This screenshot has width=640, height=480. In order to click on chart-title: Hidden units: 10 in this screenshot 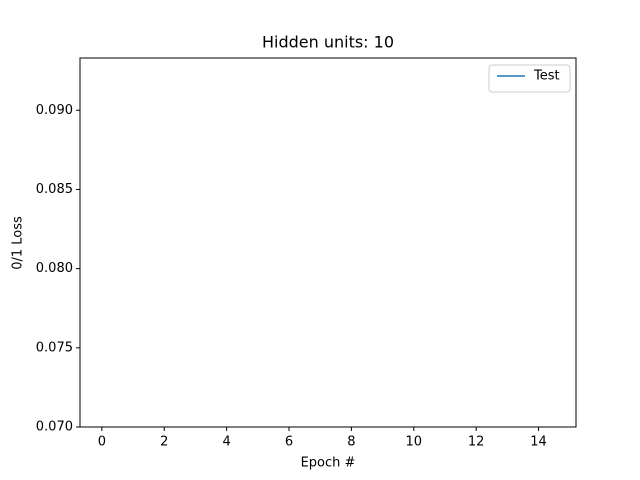, I will do `click(328, 42)`.